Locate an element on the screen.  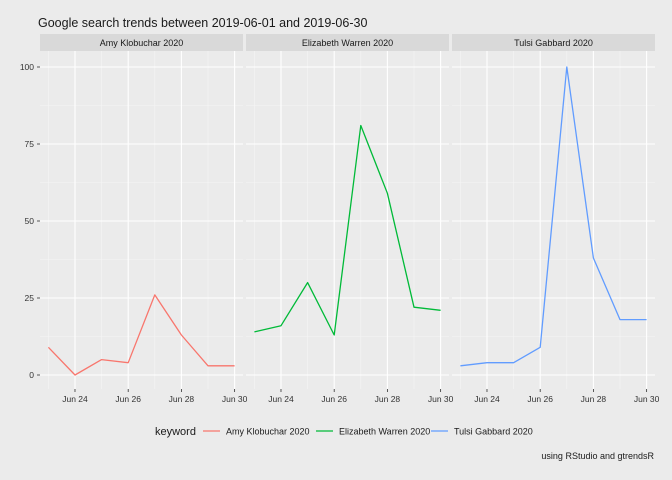
legend-label: Amy Klobuchar 2020 is located at coordinates (268, 432).